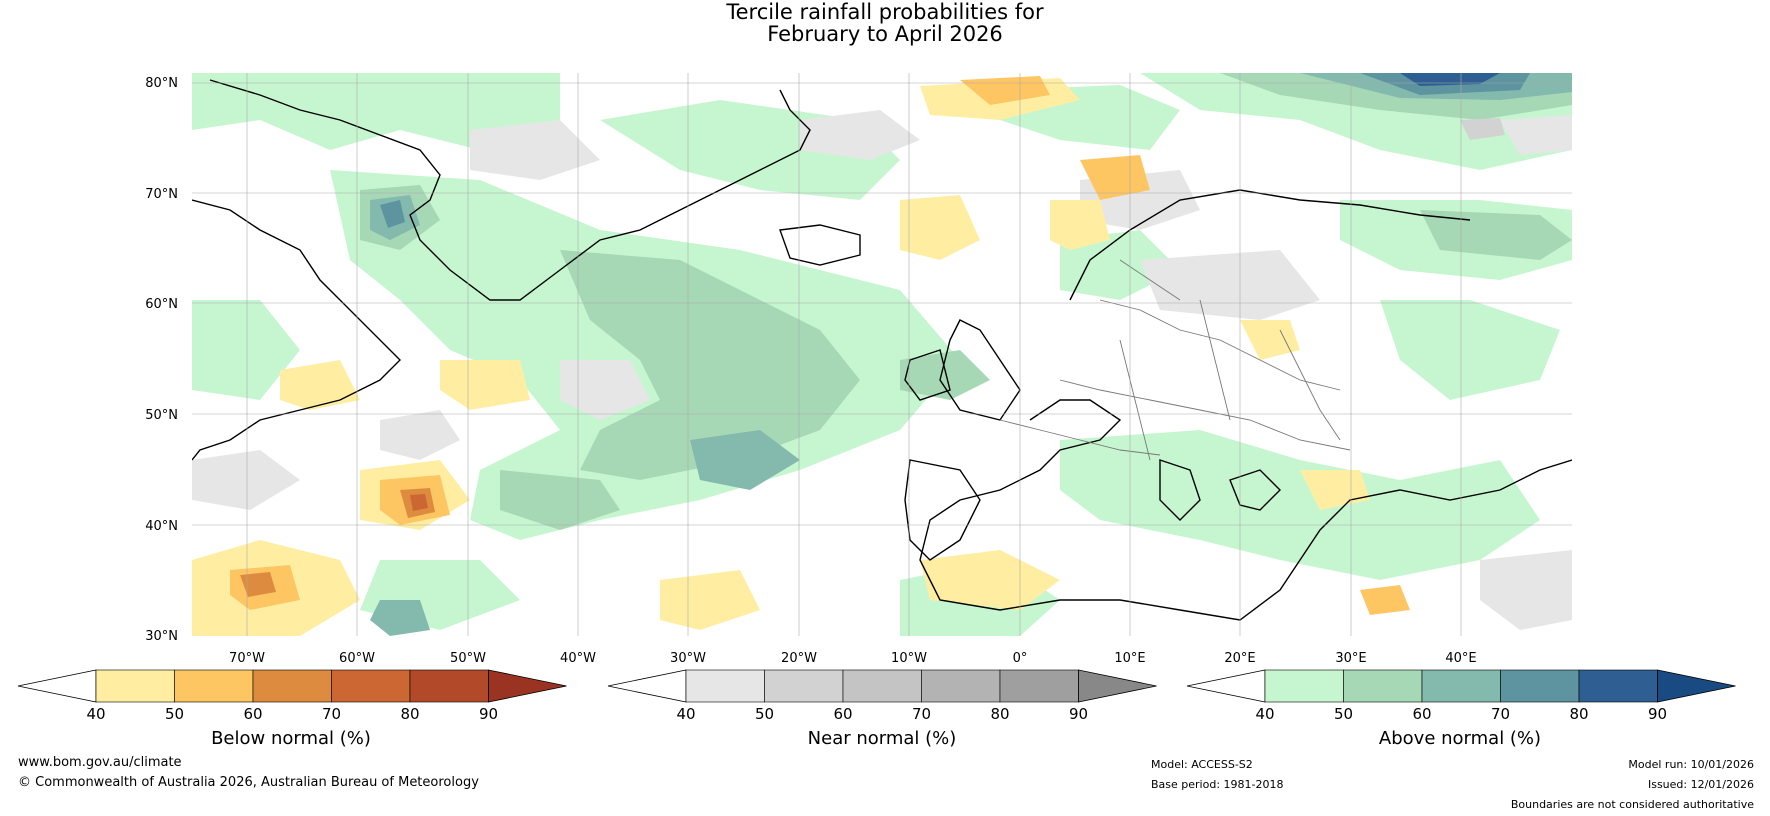  What do you see at coordinates (1696, 686) in the screenshot?
I see `colorbar-above-high-extend` at bounding box center [1696, 686].